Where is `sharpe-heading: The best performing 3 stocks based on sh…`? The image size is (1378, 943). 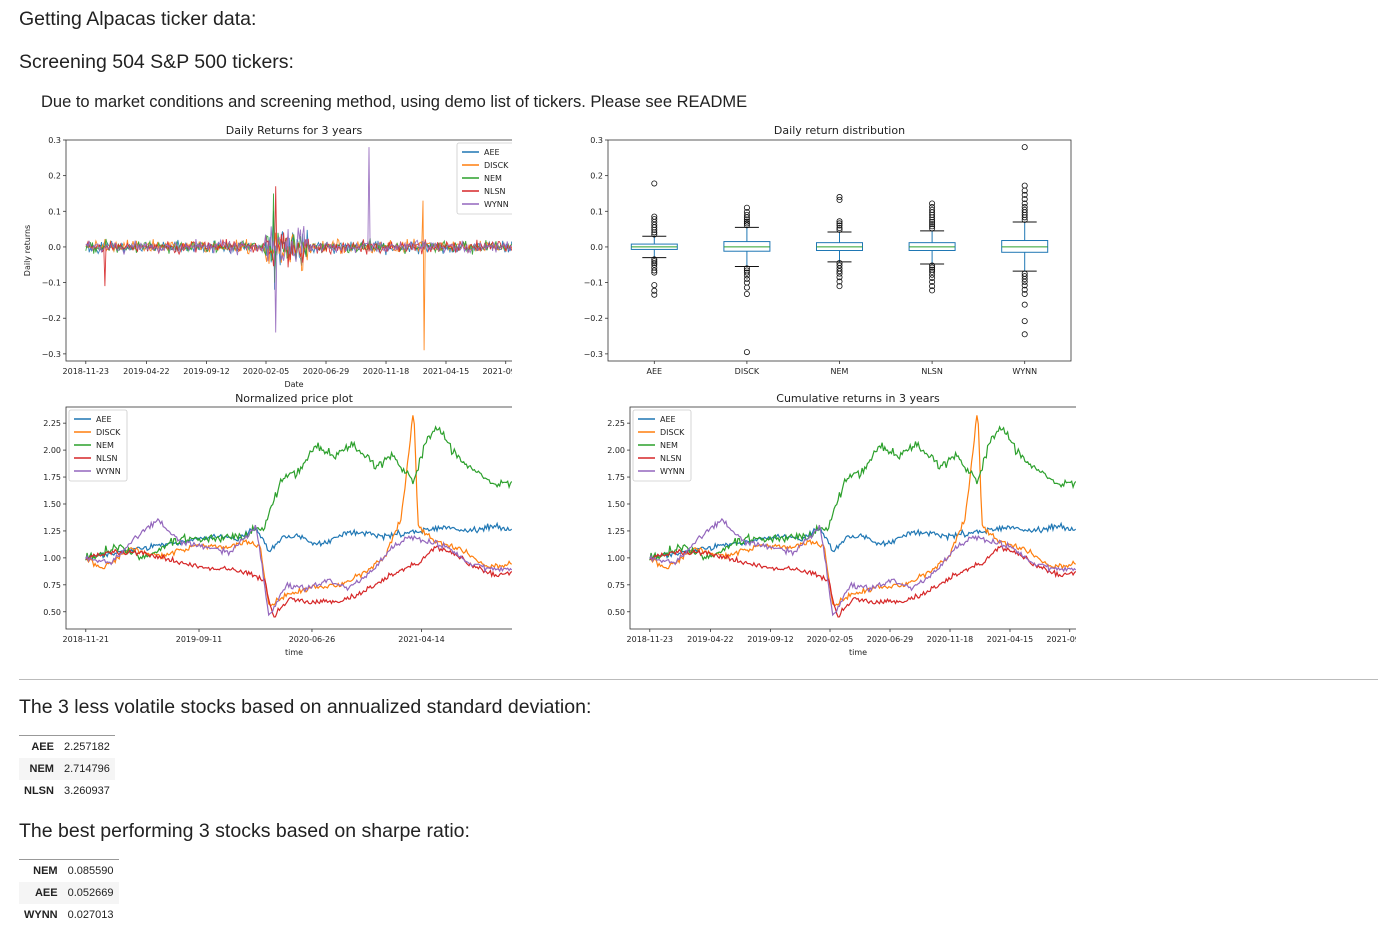
sharpe-heading: The best performing 3 stocks based on sh… is located at coordinates (244, 831).